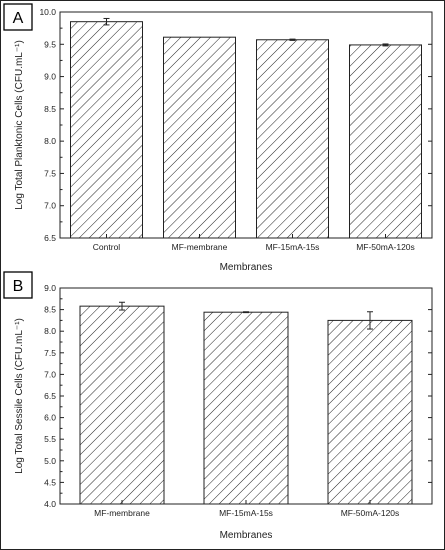 This screenshot has width=445, height=550. What do you see at coordinates (246, 267) in the screenshot?
I see `panel-a-x-axis-title: Membranes` at bounding box center [246, 267].